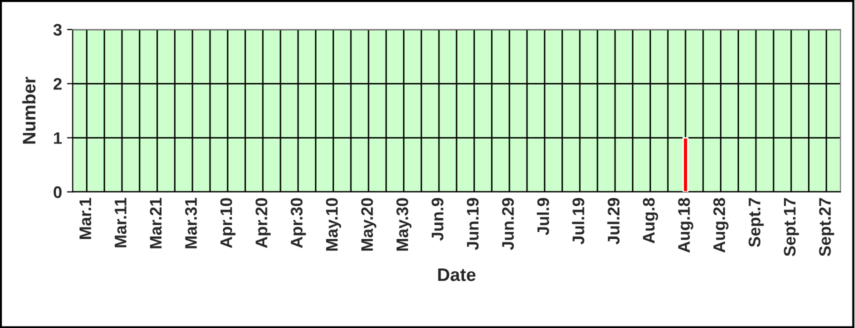 The image size is (855, 328). I want to click on x-tick-label: Aug.8, so click(650, 221).